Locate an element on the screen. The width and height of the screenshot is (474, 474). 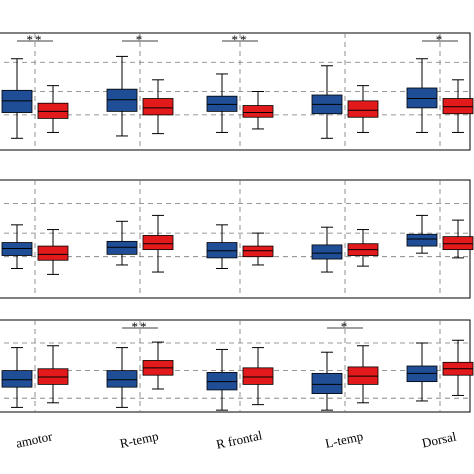
x-tick-label: L-temp is located at coordinates (344, 439).